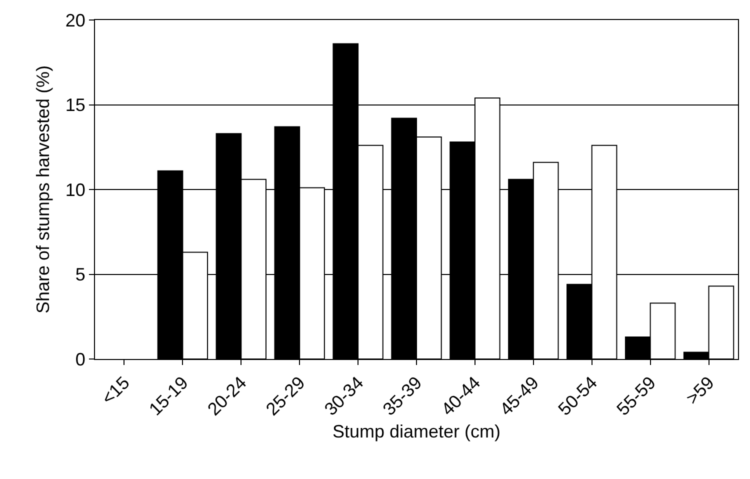 The width and height of the screenshot is (750, 479). I want to click on y-tick-label: 5, so click(80, 274).